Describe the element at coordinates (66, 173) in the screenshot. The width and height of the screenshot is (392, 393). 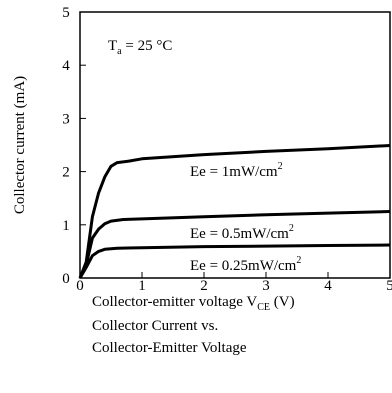
I see `y-tick-label: 2` at that location.